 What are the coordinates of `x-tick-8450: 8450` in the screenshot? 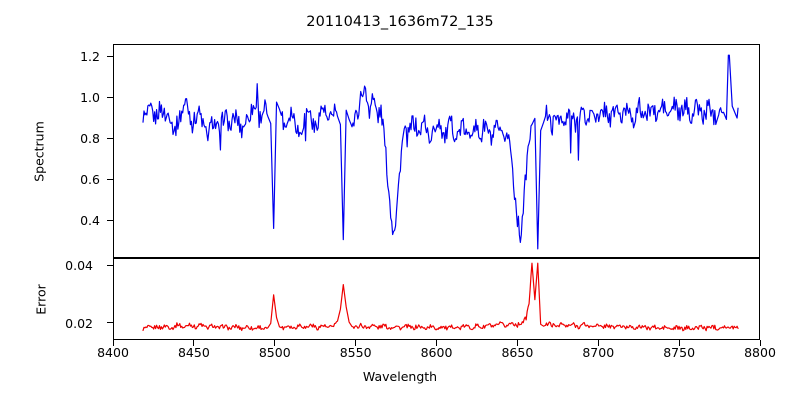 It's located at (194, 353).